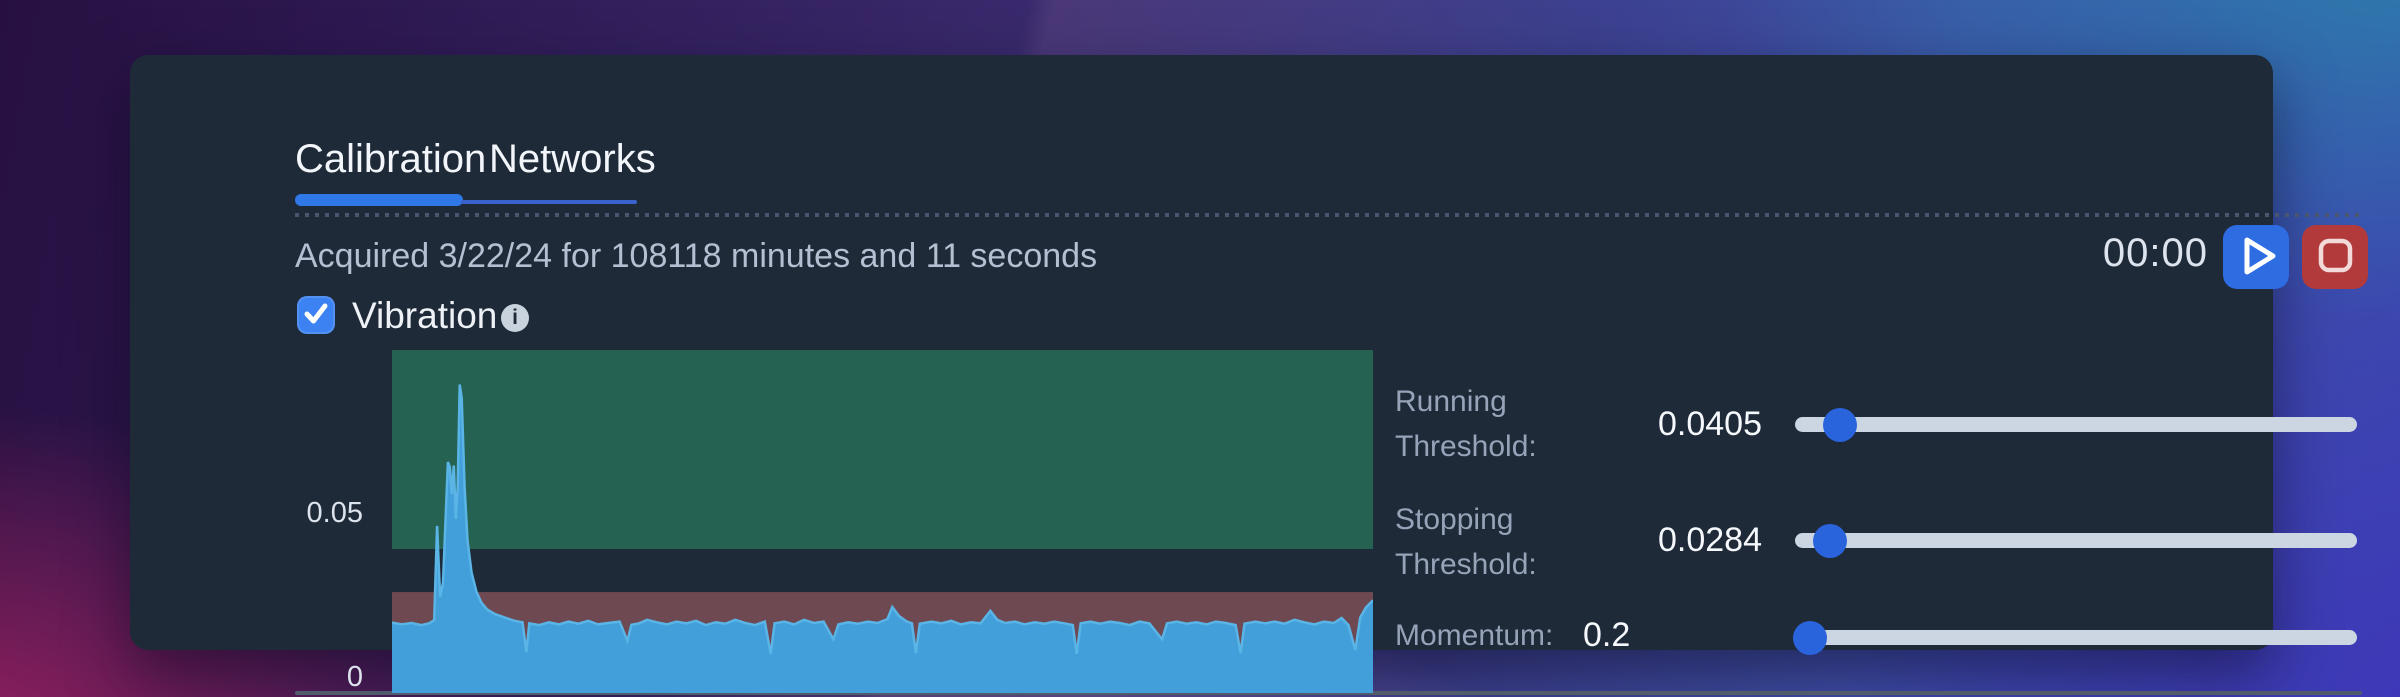  What do you see at coordinates (1710, 540) in the screenshot?
I see `stopping-threshold-value: 0.0284` at bounding box center [1710, 540].